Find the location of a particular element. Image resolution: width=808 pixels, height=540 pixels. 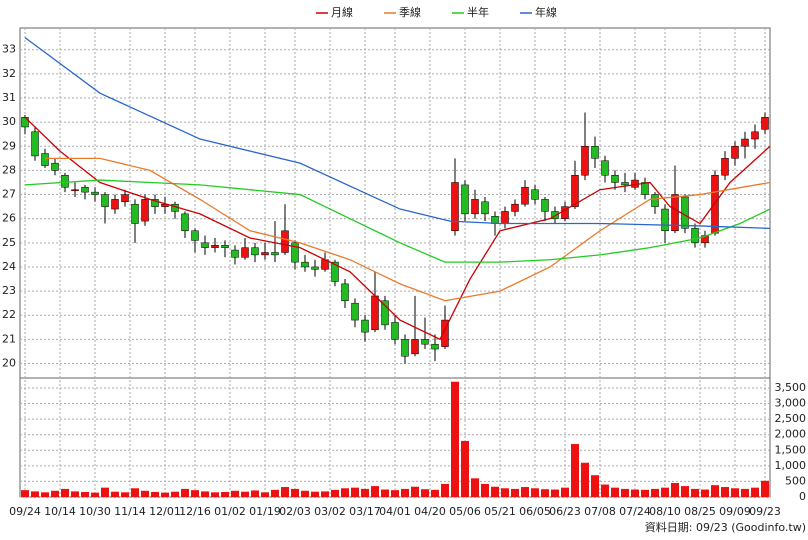

x-tick-label: 05/21 is located at coordinates (500, 511).